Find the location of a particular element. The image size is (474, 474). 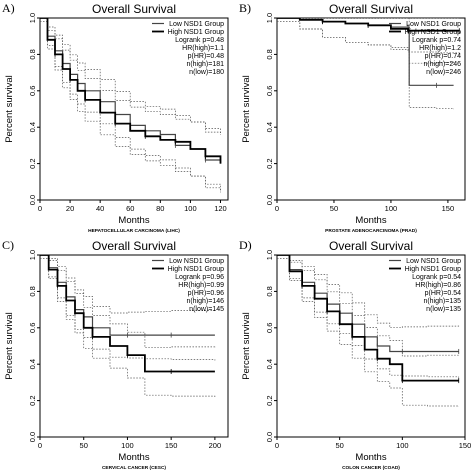

stat-line: n(high)=181 is located at coordinates (205, 64).